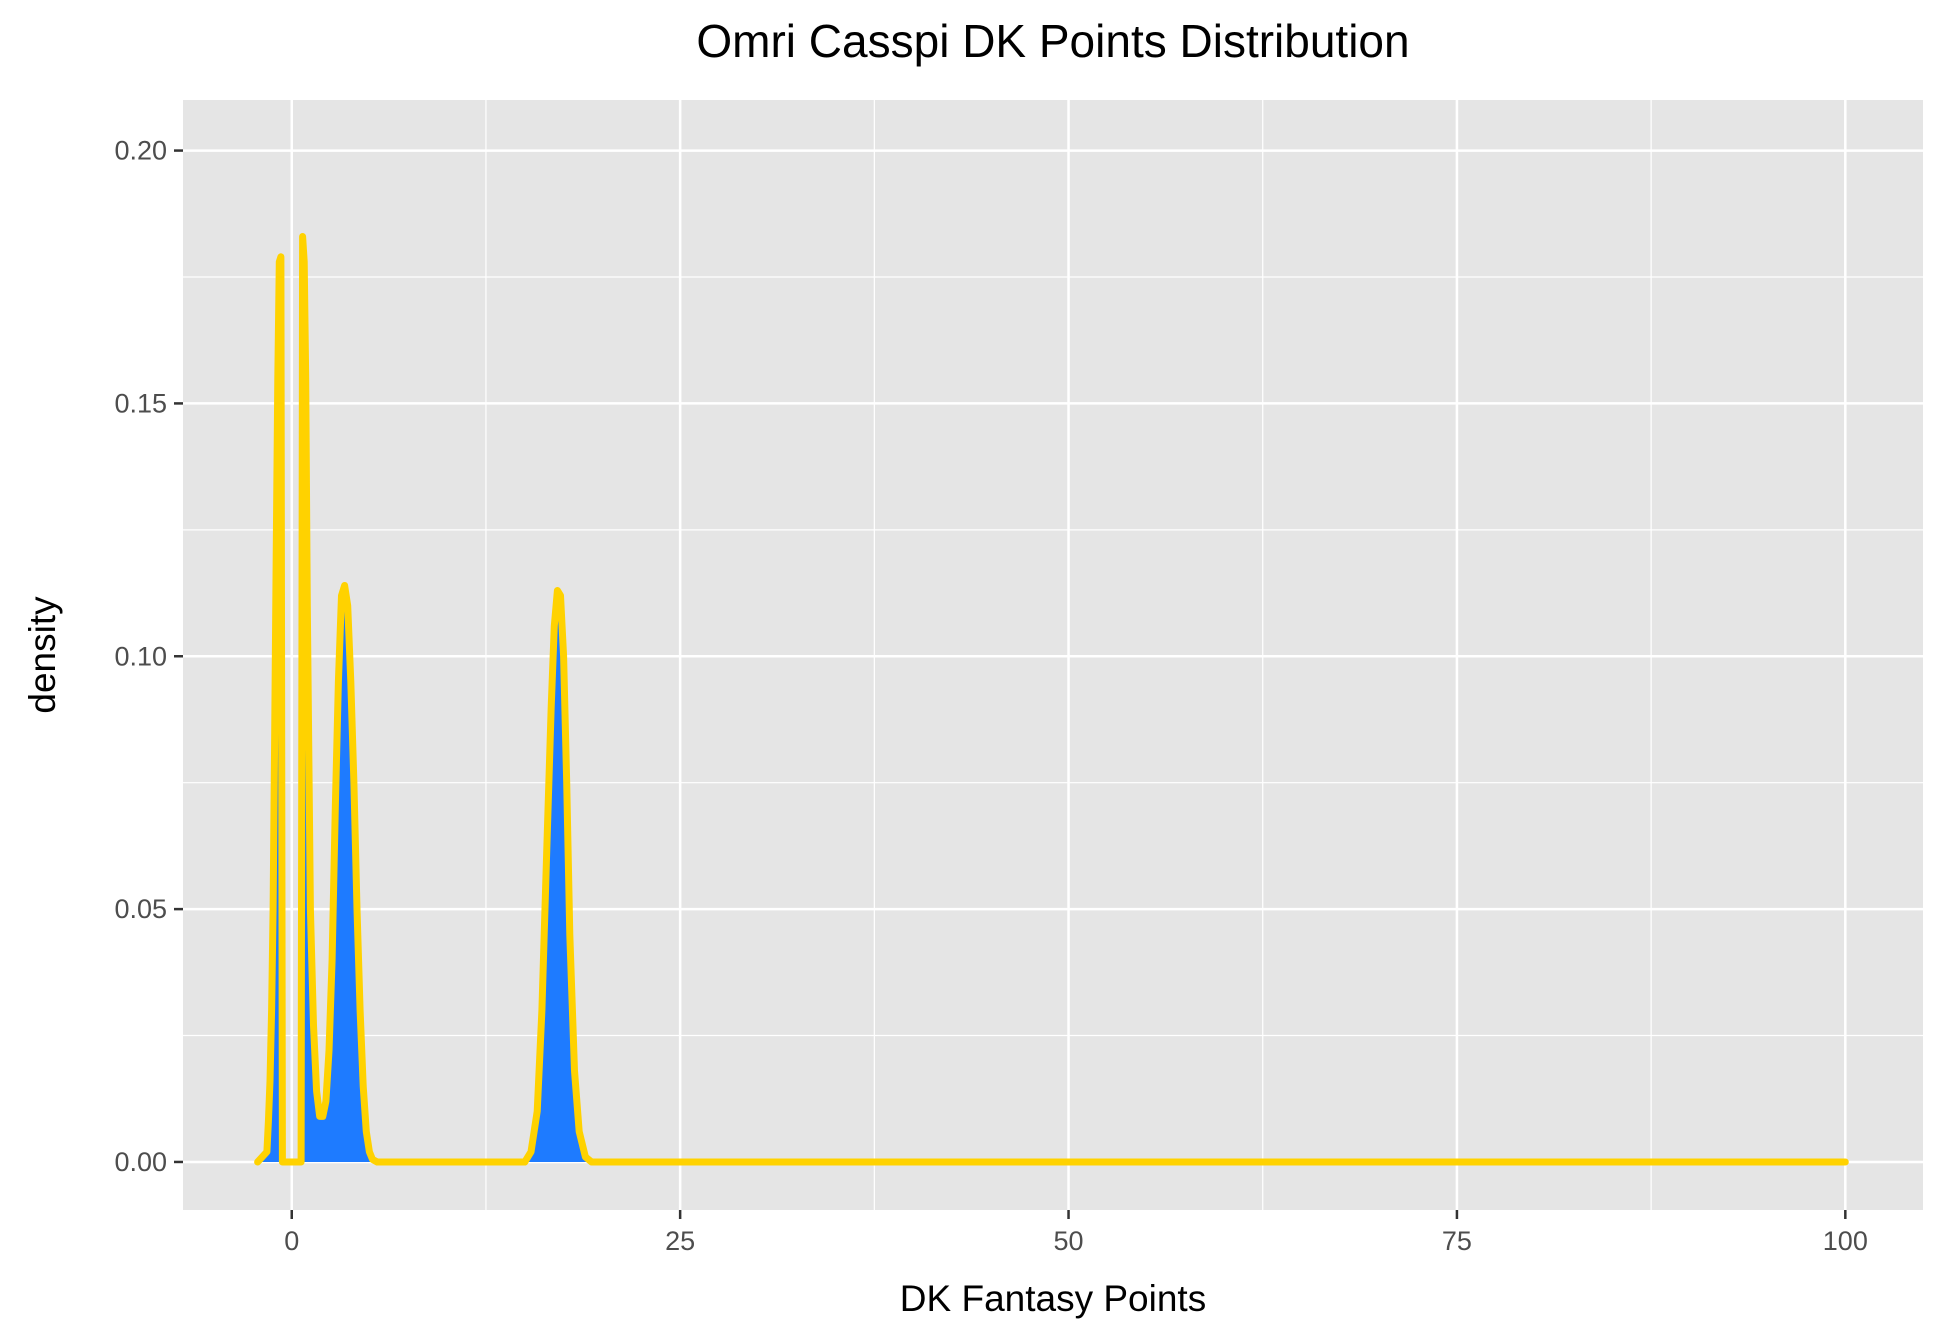 The height and width of the screenshot is (1341, 1941). I want to click on x-axis: 0 25 50 75 100, so click(1076, 1233).